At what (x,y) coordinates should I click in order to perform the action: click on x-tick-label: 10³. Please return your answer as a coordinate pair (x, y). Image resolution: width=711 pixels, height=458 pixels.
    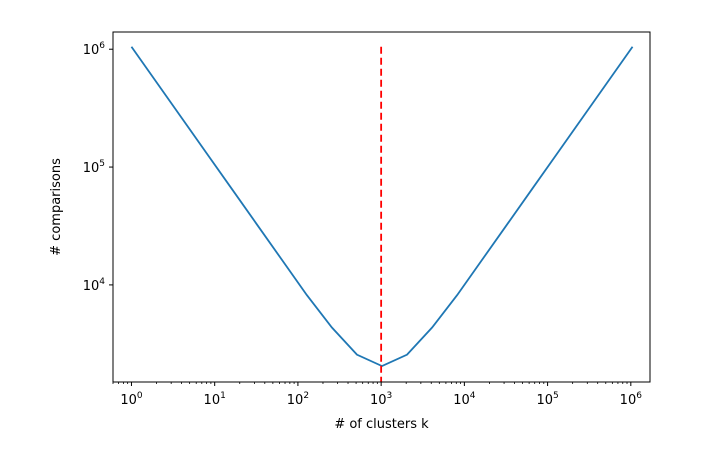
    Looking at the image, I should click on (381, 399).